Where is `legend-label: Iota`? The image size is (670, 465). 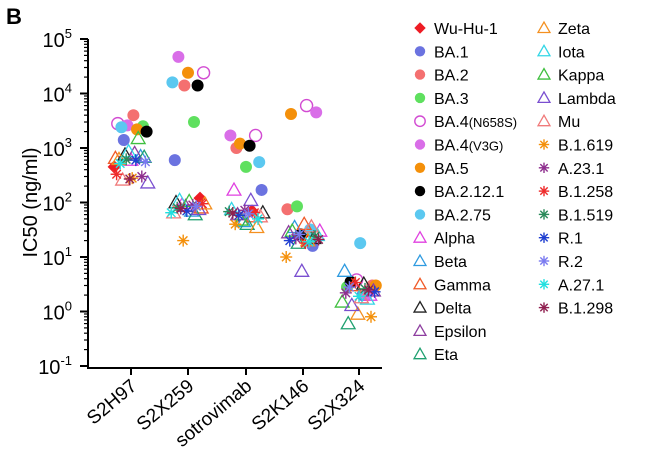 legend-label: Iota is located at coordinates (571, 52).